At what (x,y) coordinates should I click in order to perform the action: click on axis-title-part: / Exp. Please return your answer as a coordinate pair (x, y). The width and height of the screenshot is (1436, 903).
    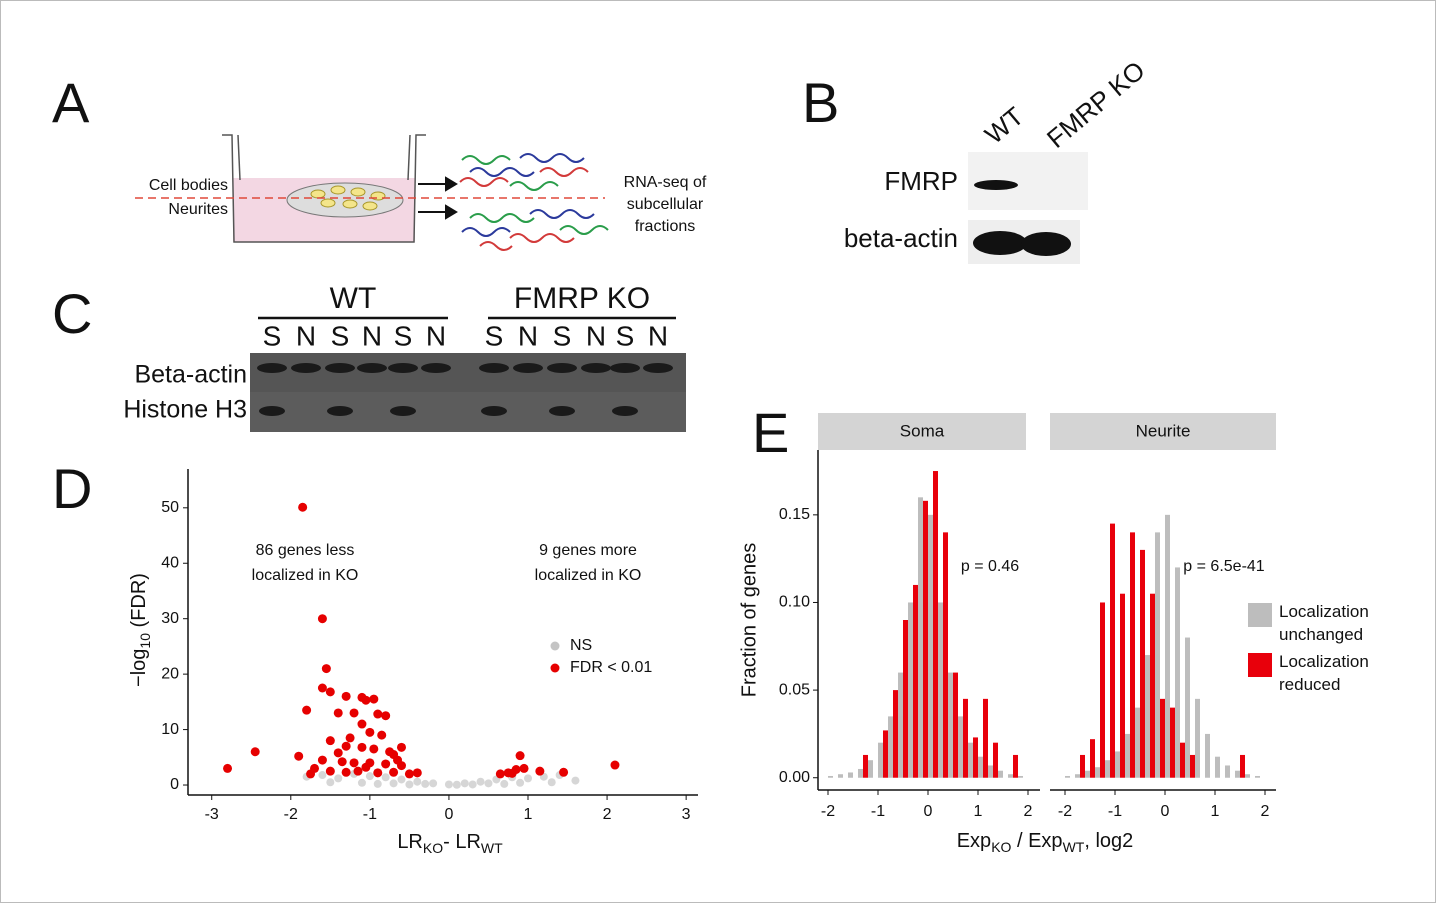
    Looking at the image, I should click on (1036, 841).